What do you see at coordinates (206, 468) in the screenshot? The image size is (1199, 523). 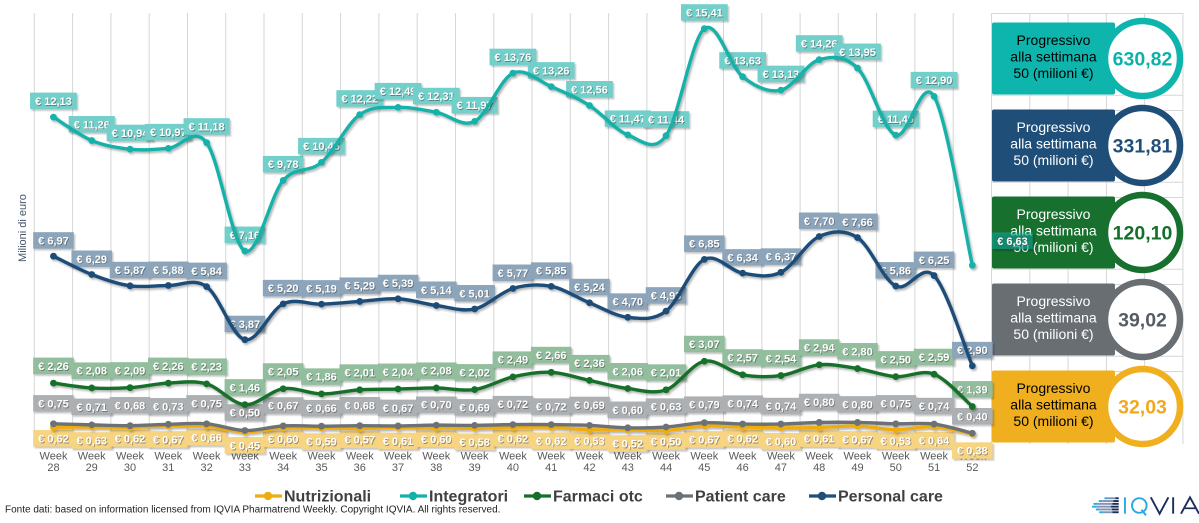 I see `svg-text: 32` at bounding box center [206, 468].